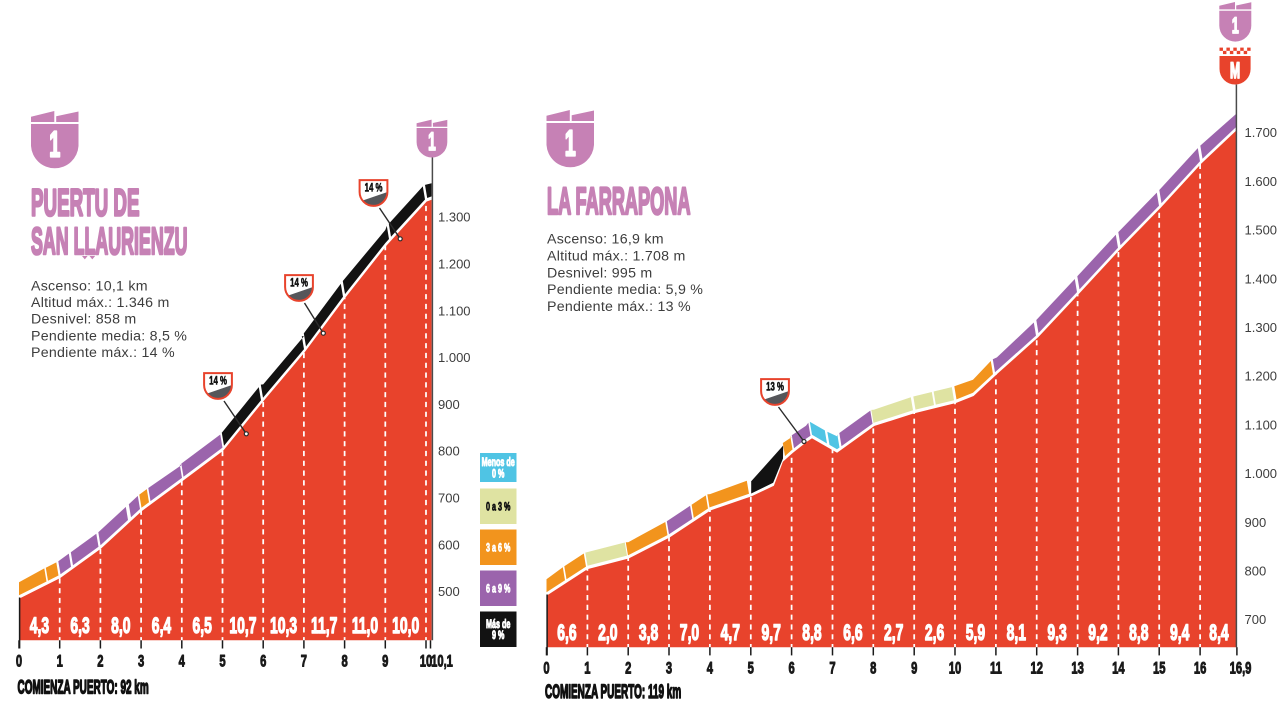 The width and height of the screenshot is (1280, 704). What do you see at coordinates (39, 625) in the screenshot?
I see `svg-text: 4,3` at bounding box center [39, 625].